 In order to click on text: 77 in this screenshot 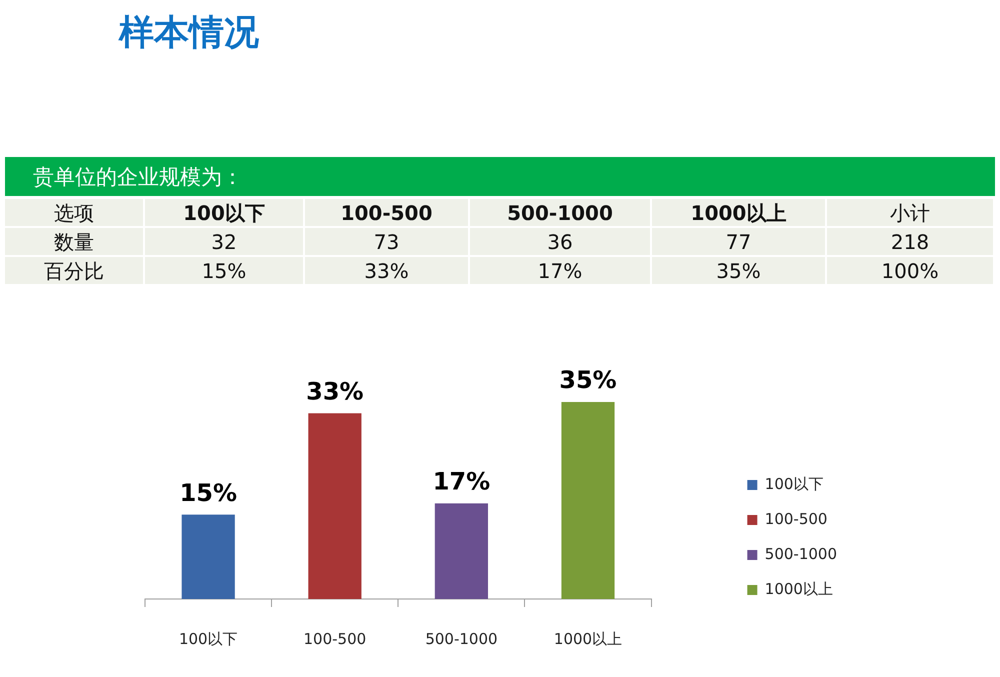, I will do `click(739, 242)`.